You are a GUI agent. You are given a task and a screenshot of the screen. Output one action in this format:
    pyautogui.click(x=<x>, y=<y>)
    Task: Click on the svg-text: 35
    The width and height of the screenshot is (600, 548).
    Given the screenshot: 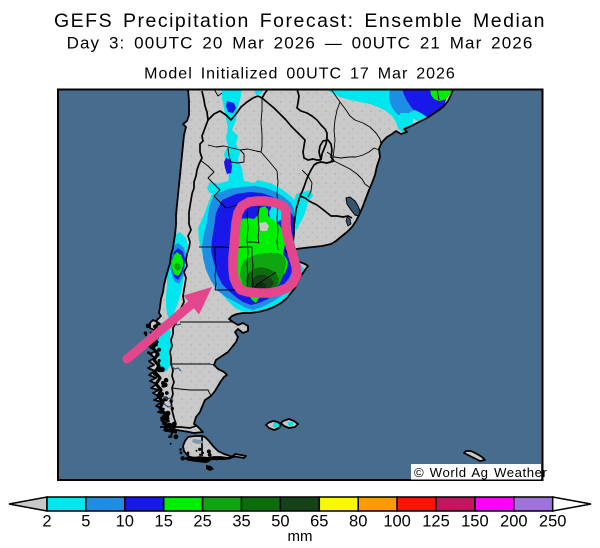 What is the action you would take?
    pyautogui.click(x=241, y=522)
    